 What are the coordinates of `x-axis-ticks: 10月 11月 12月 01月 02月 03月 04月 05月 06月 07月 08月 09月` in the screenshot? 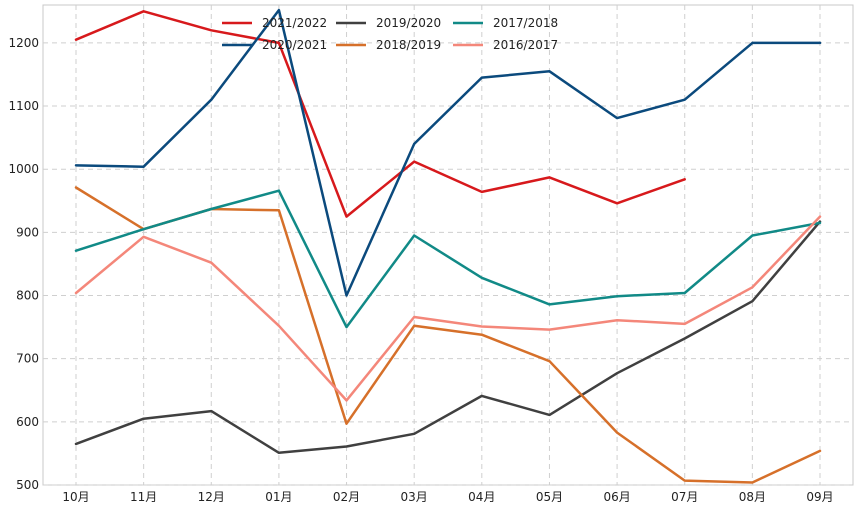 It's located at (447, 497).